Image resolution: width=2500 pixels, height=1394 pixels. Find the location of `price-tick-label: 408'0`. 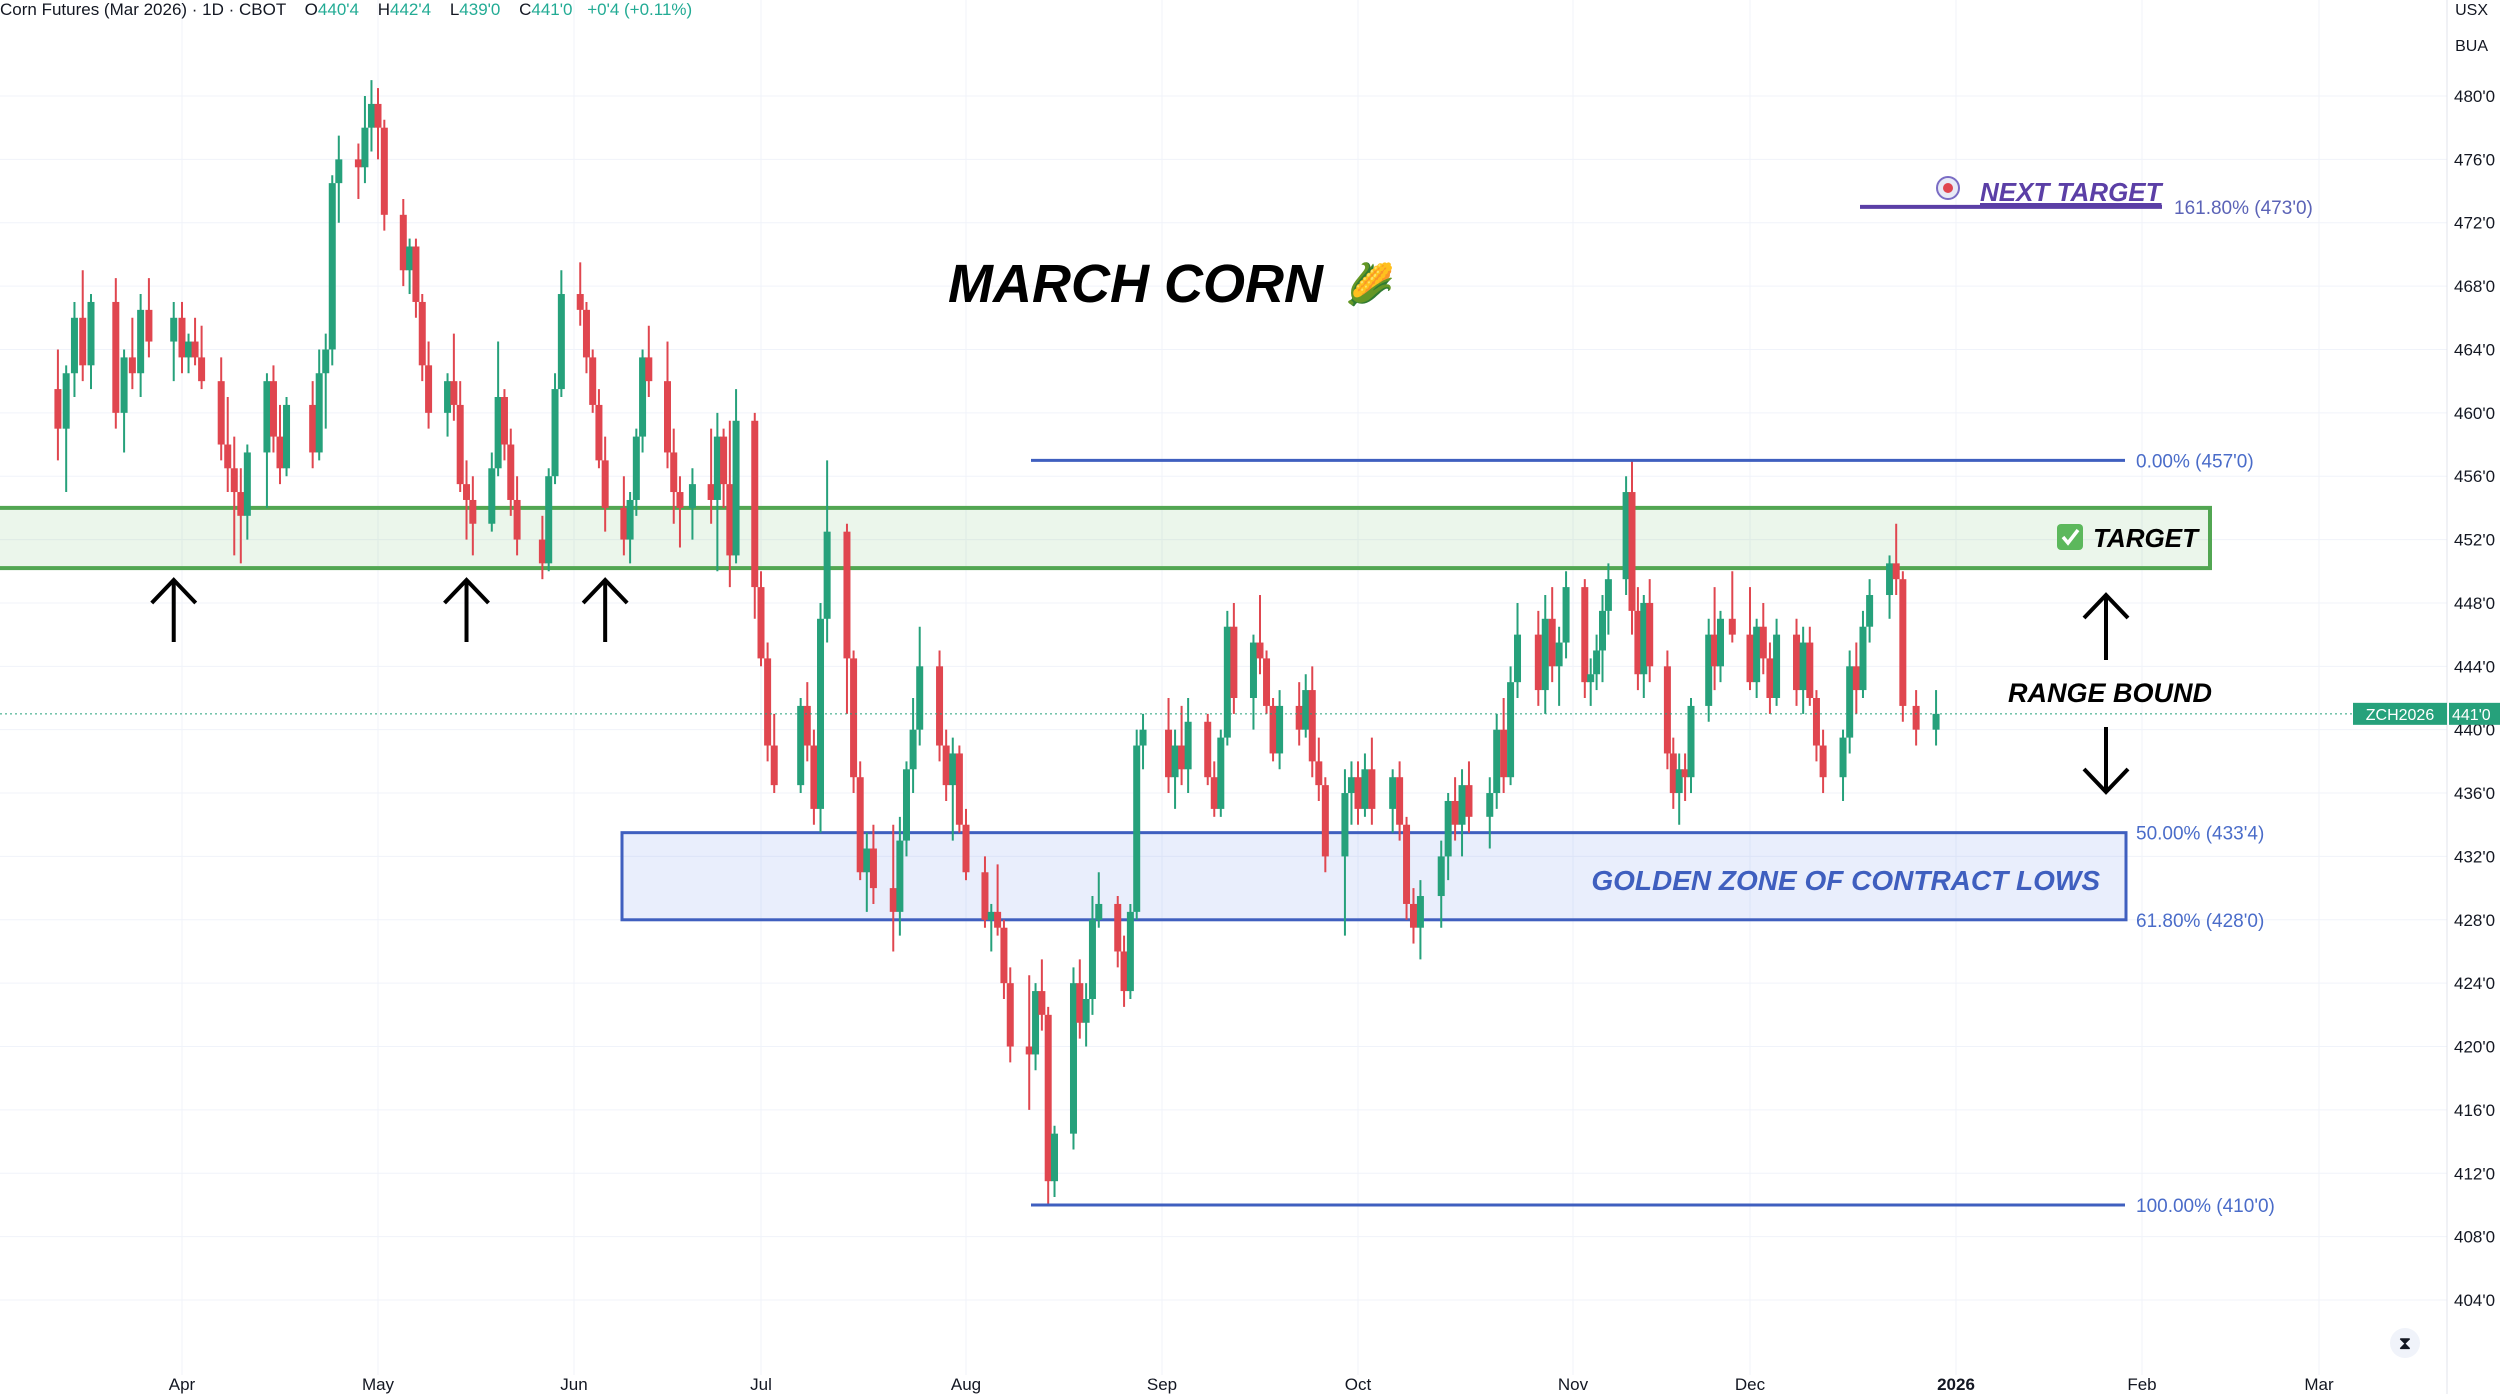

price-tick-label: 408'0 is located at coordinates (2474, 1237).